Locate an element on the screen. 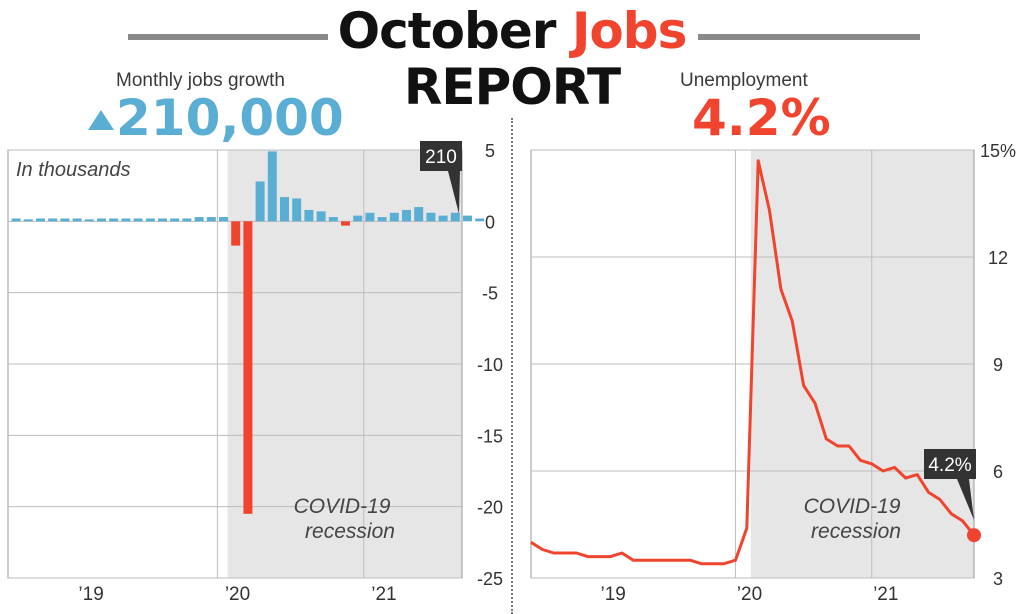 The height and width of the screenshot is (614, 1024). jobs-callout: 210 is located at coordinates (441, 177).